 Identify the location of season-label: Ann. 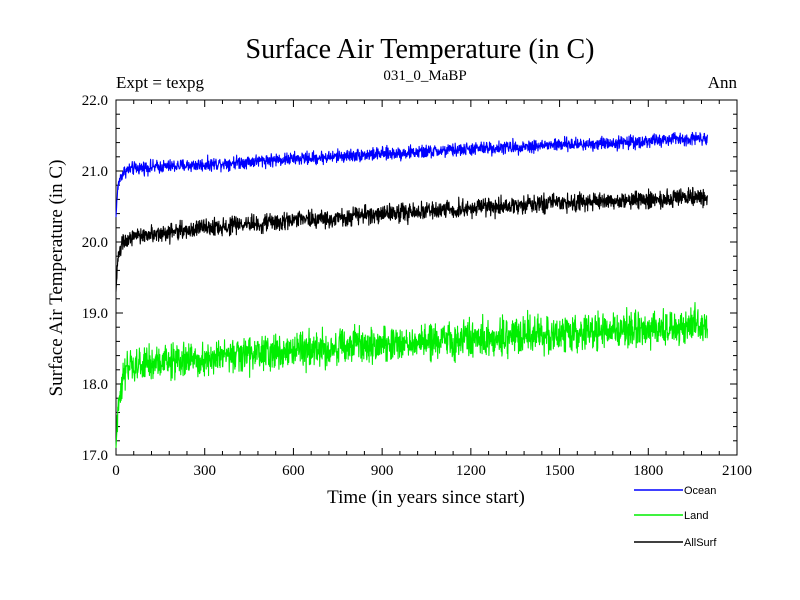
(723, 82).